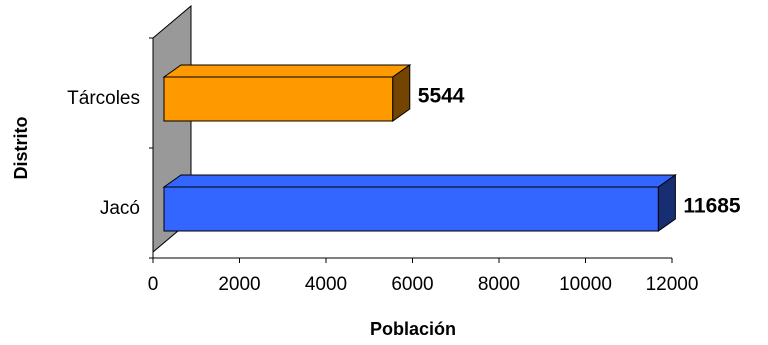 The width and height of the screenshot is (768, 345). What do you see at coordinates (153, 284) in the screenshot?
I see `x-tick-label: 0` at bounding box center [153, 284].